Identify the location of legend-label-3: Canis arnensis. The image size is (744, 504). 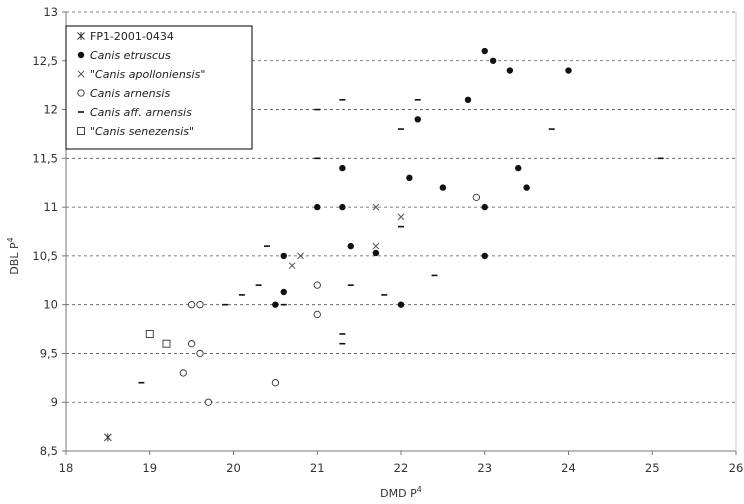
(130, 93).